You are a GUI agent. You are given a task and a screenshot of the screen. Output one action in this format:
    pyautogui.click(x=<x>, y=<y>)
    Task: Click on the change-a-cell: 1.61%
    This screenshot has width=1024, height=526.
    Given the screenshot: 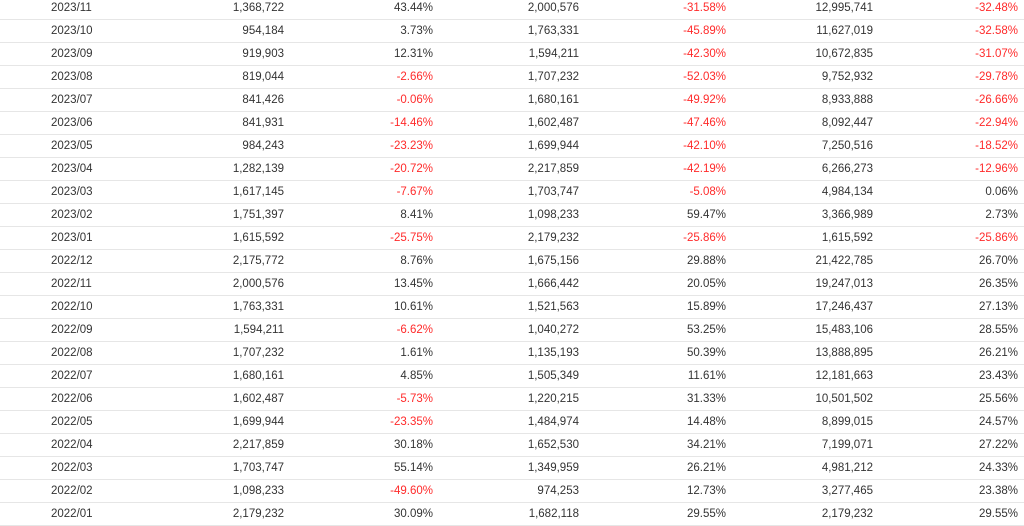 What is the action you would take?
    pyautogui.click(x=364, y=353)
    